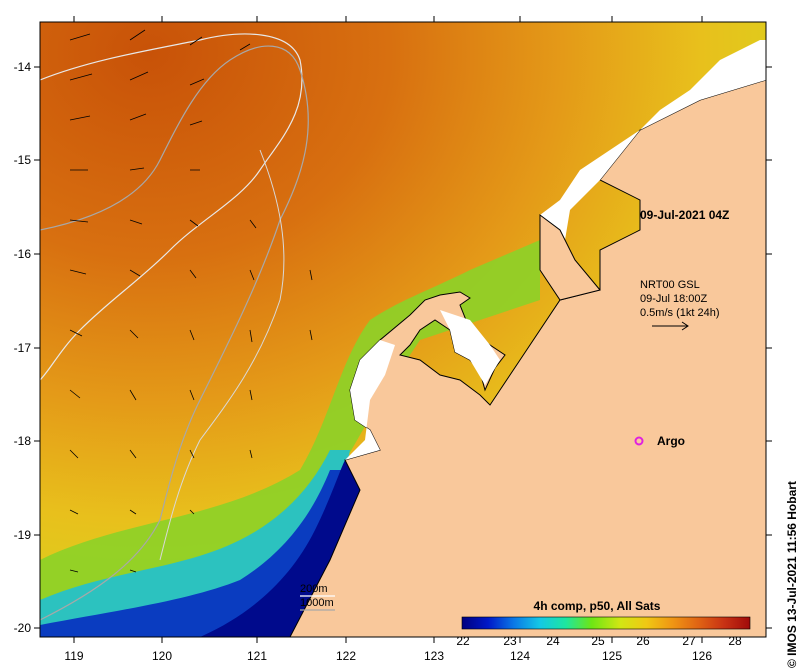 The height and width of the screenshot is (672, 809). Describe the element at coordinates (792, 574) in the screenshot. I see `imos-credit: © IMOS 13-Jul-2021 11:56 Hobart` at that location.